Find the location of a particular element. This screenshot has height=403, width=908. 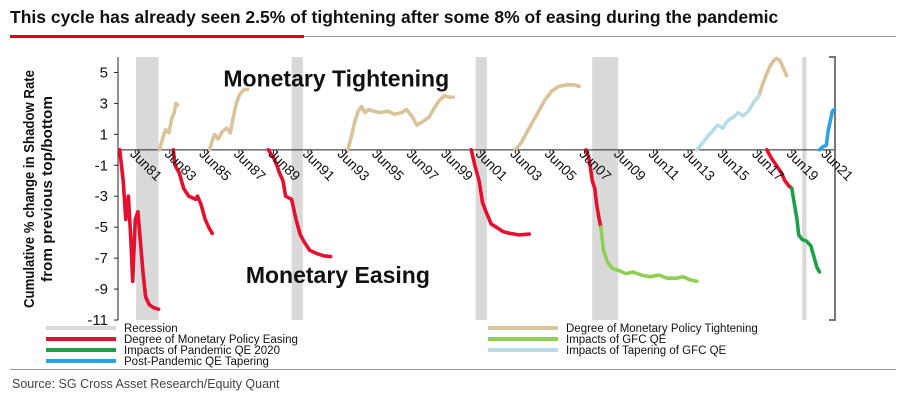

legend-label: Degree of Monetary Policy Tightening is located at coordinates (662, 329).